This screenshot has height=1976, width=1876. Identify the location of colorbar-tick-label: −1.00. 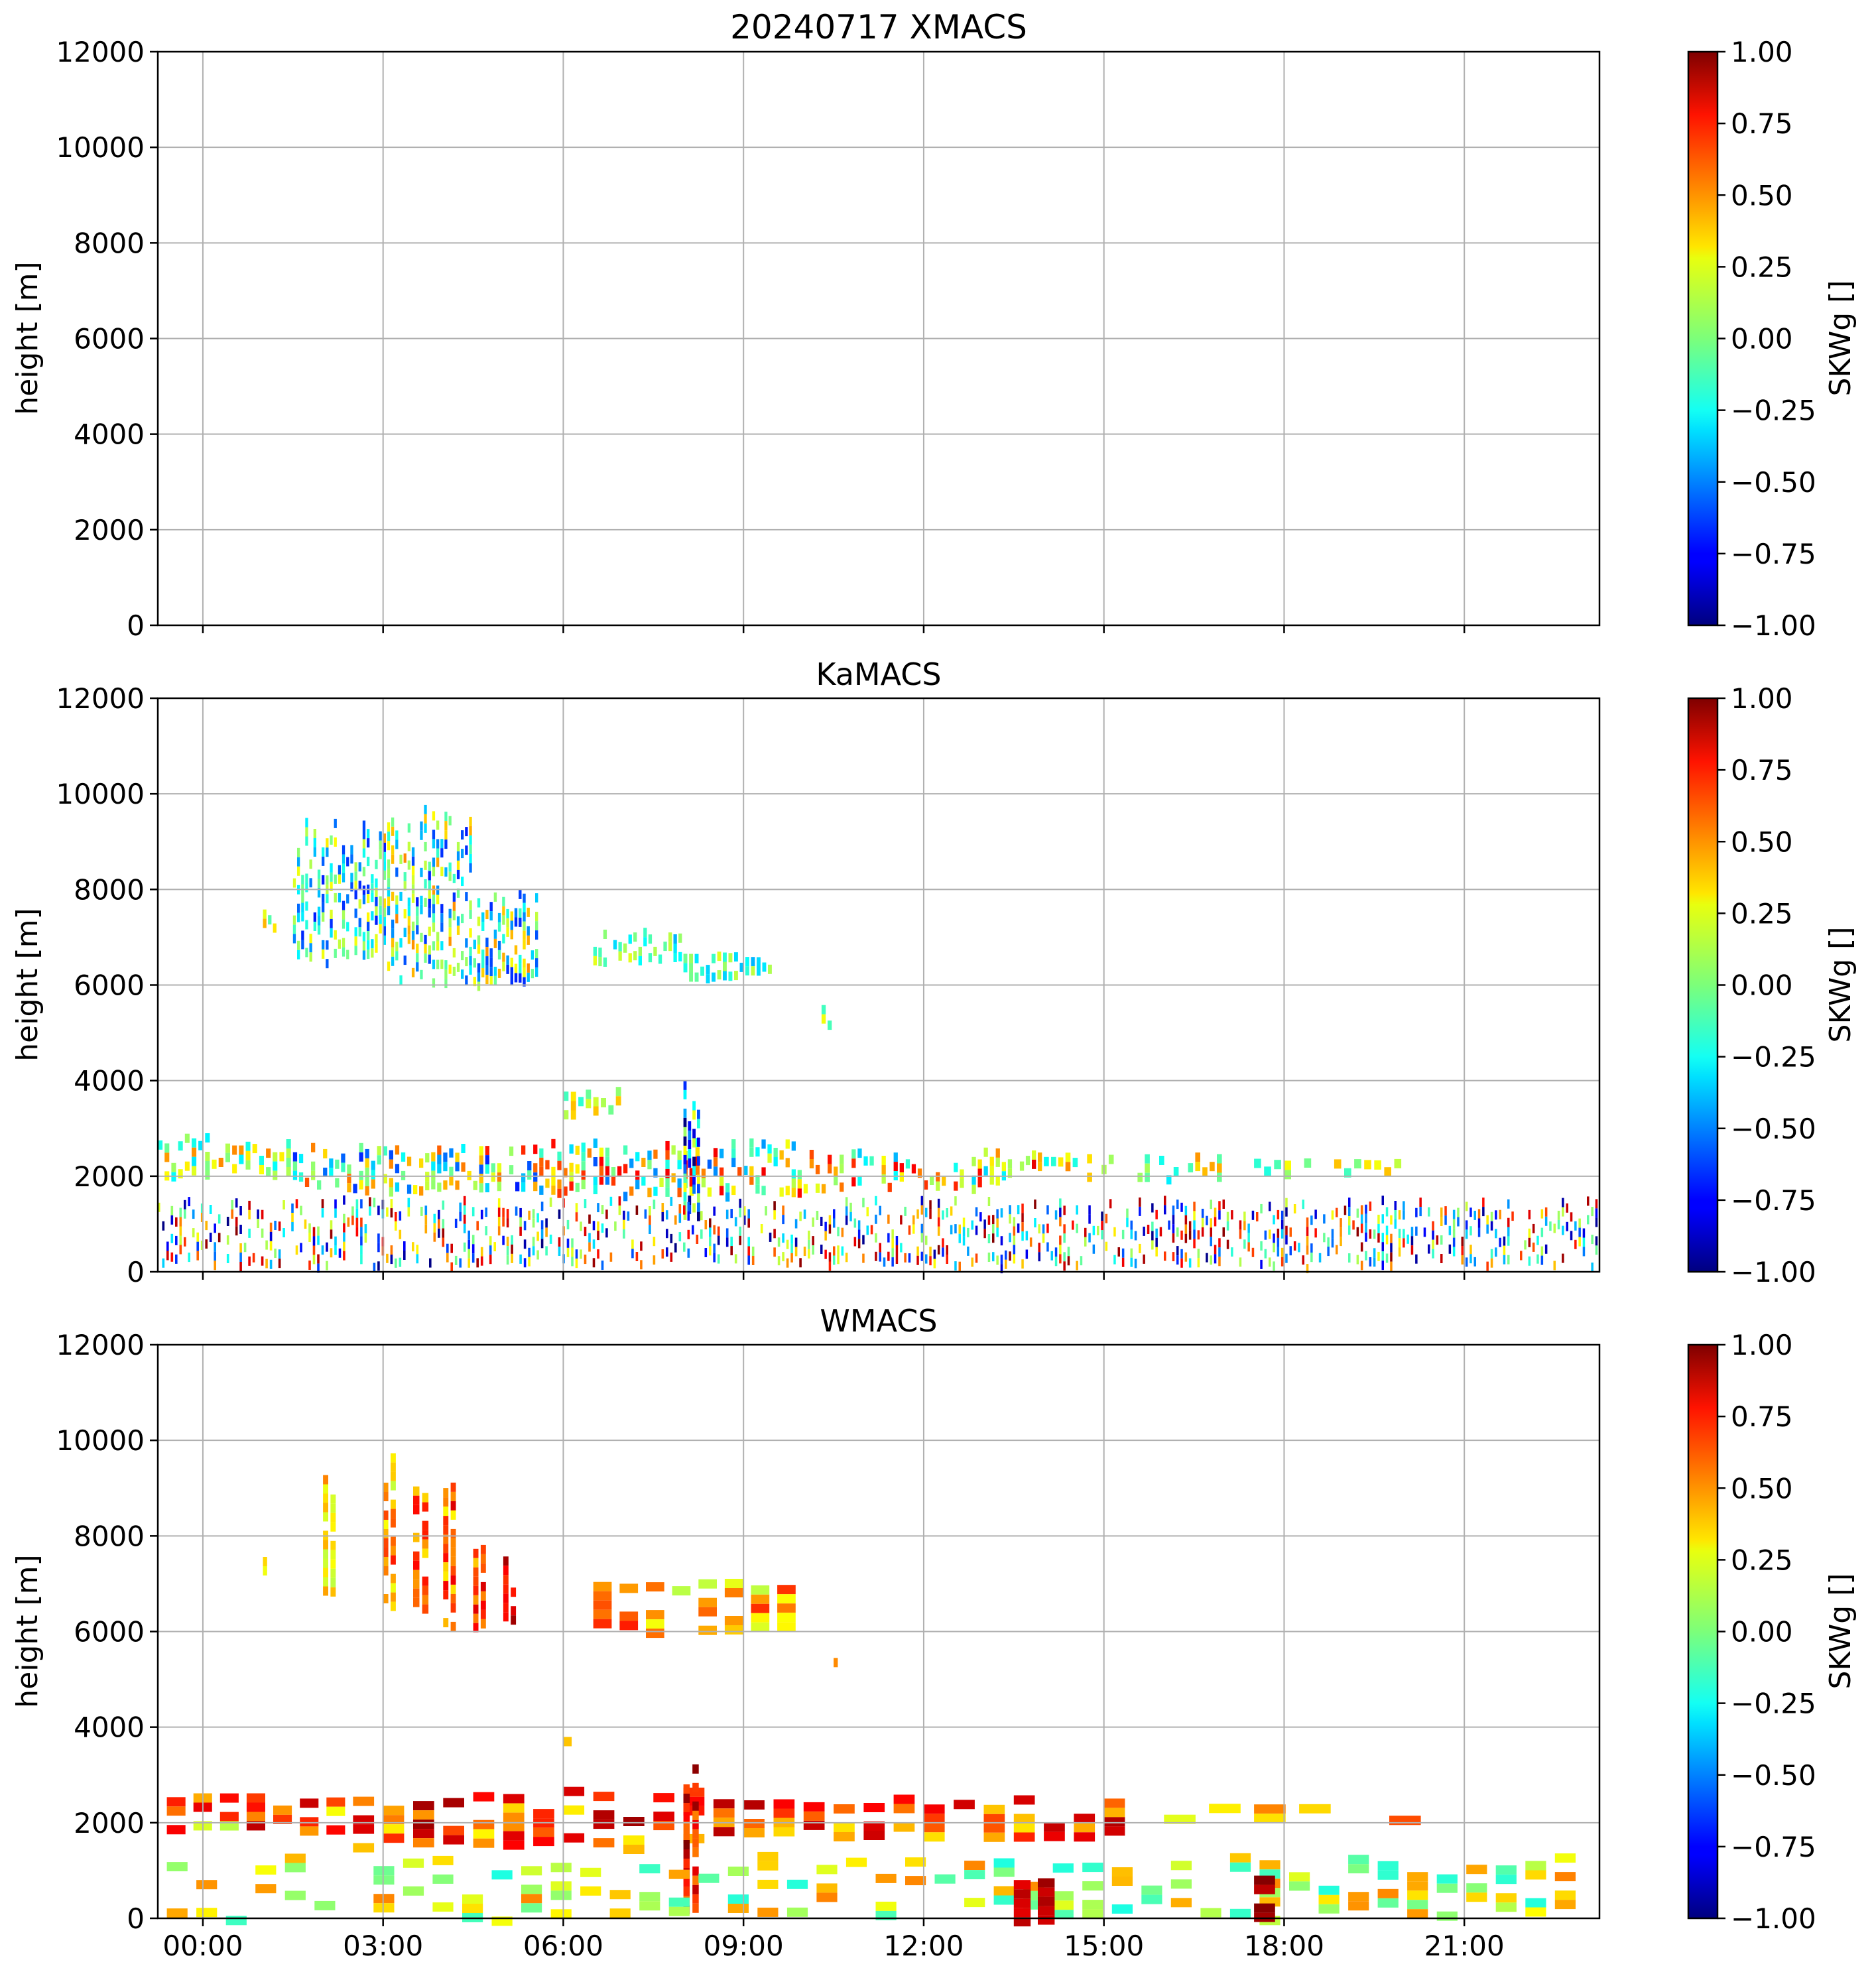
(1773, 625).